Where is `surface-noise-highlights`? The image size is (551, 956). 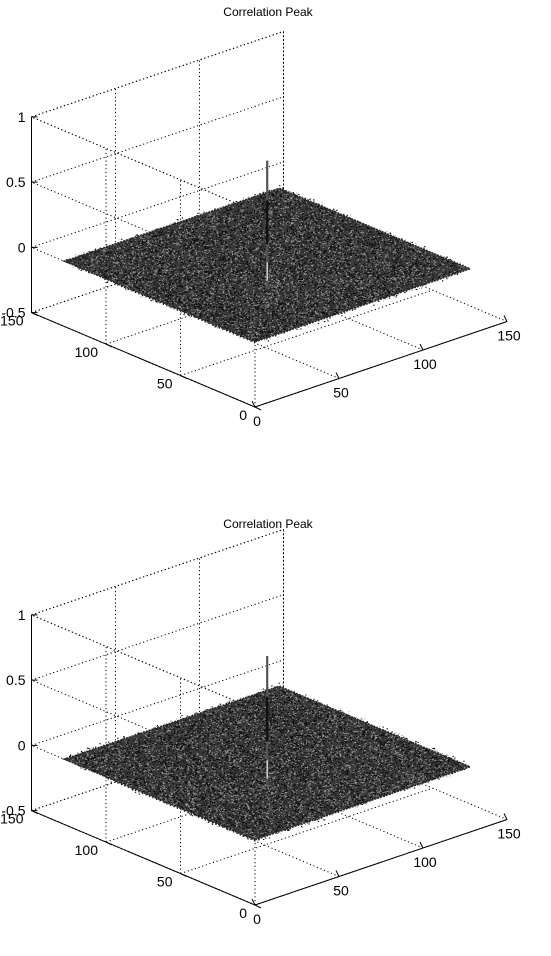 surface-noise-highlights is located at coordinates (268, 763).